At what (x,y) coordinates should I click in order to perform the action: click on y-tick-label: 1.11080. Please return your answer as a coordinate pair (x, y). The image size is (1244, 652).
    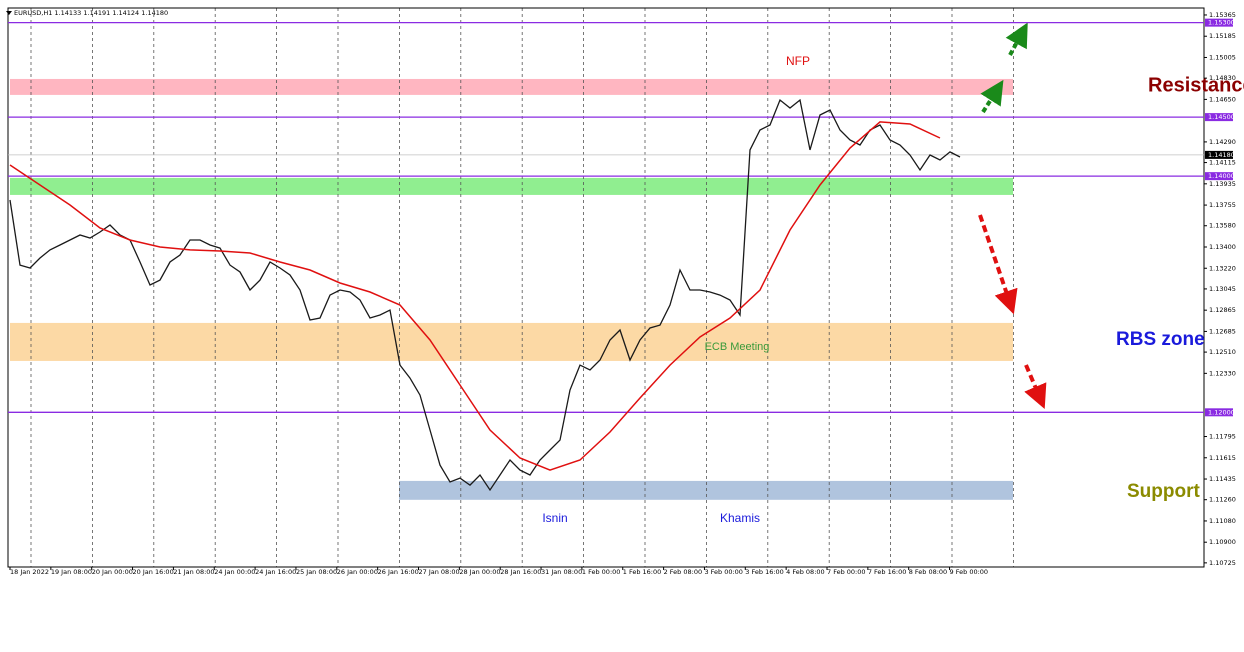
    Looking at the image, I should click on (1222, 521).